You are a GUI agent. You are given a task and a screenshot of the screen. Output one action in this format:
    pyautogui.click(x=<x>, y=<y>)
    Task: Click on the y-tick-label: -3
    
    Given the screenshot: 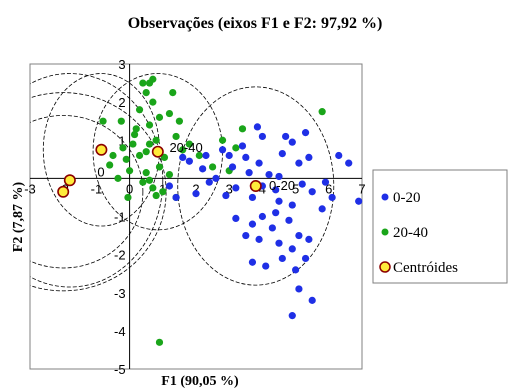 What is the action you would take?
    pyautogui.click(x=120, y=293)
    